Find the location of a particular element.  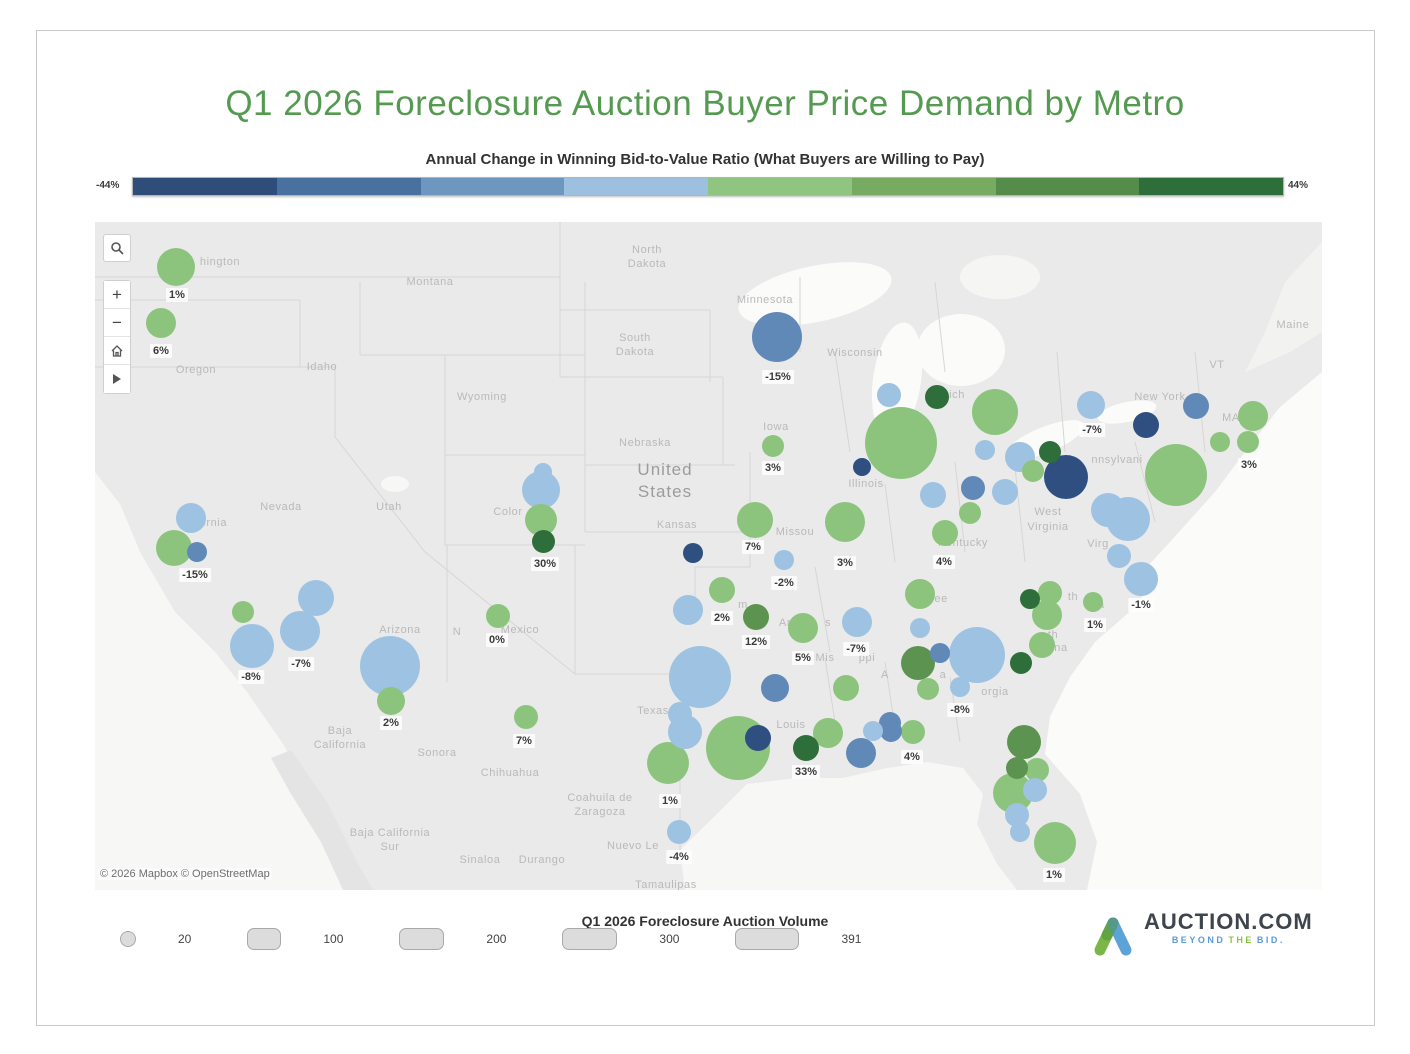

state-label: Sonora is located at coordinates (437, 753).